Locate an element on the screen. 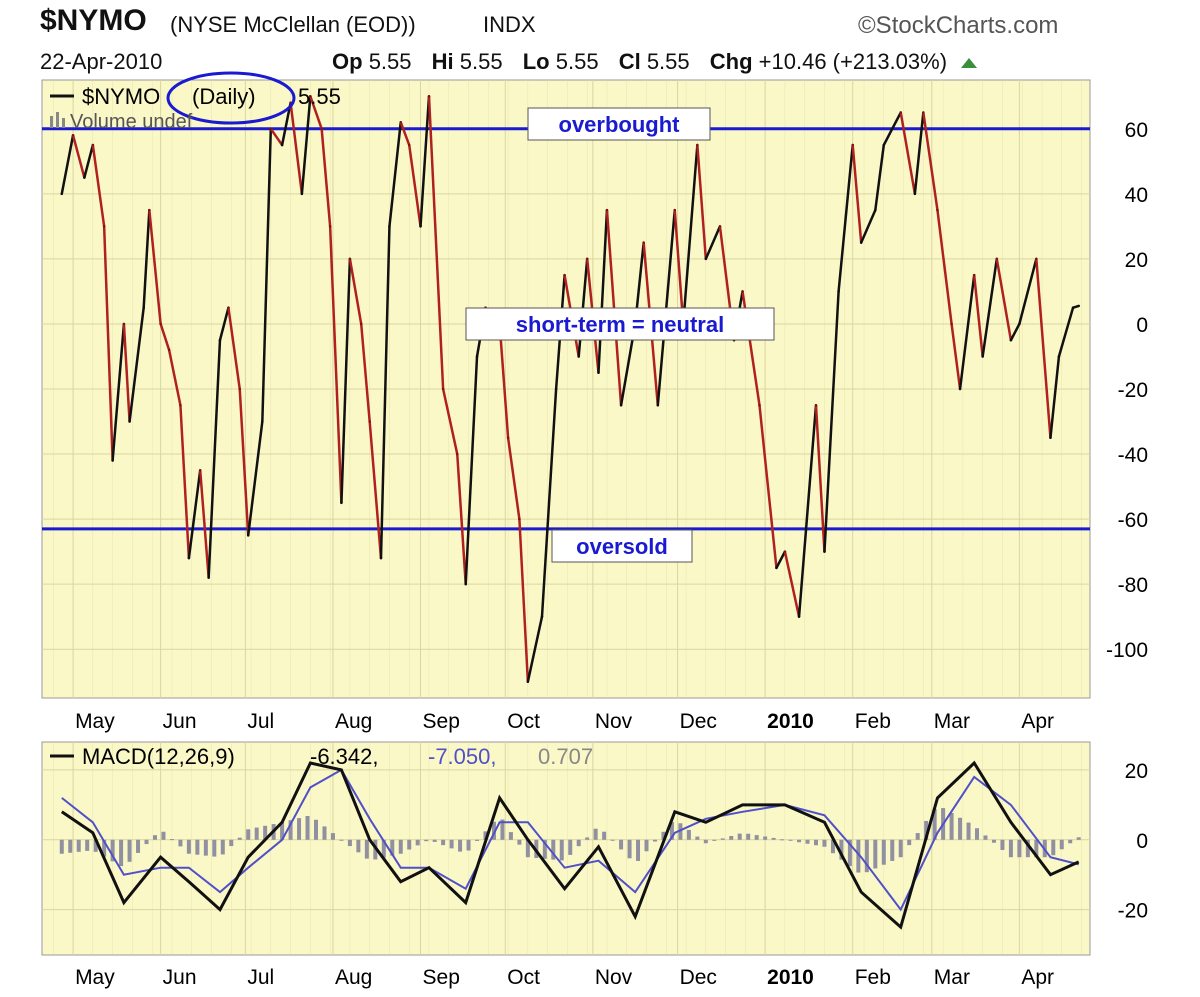 Image resolution: width=1200 pixels, height=997 pixels. volume-bar-icon is located at coordinates (51, 122).